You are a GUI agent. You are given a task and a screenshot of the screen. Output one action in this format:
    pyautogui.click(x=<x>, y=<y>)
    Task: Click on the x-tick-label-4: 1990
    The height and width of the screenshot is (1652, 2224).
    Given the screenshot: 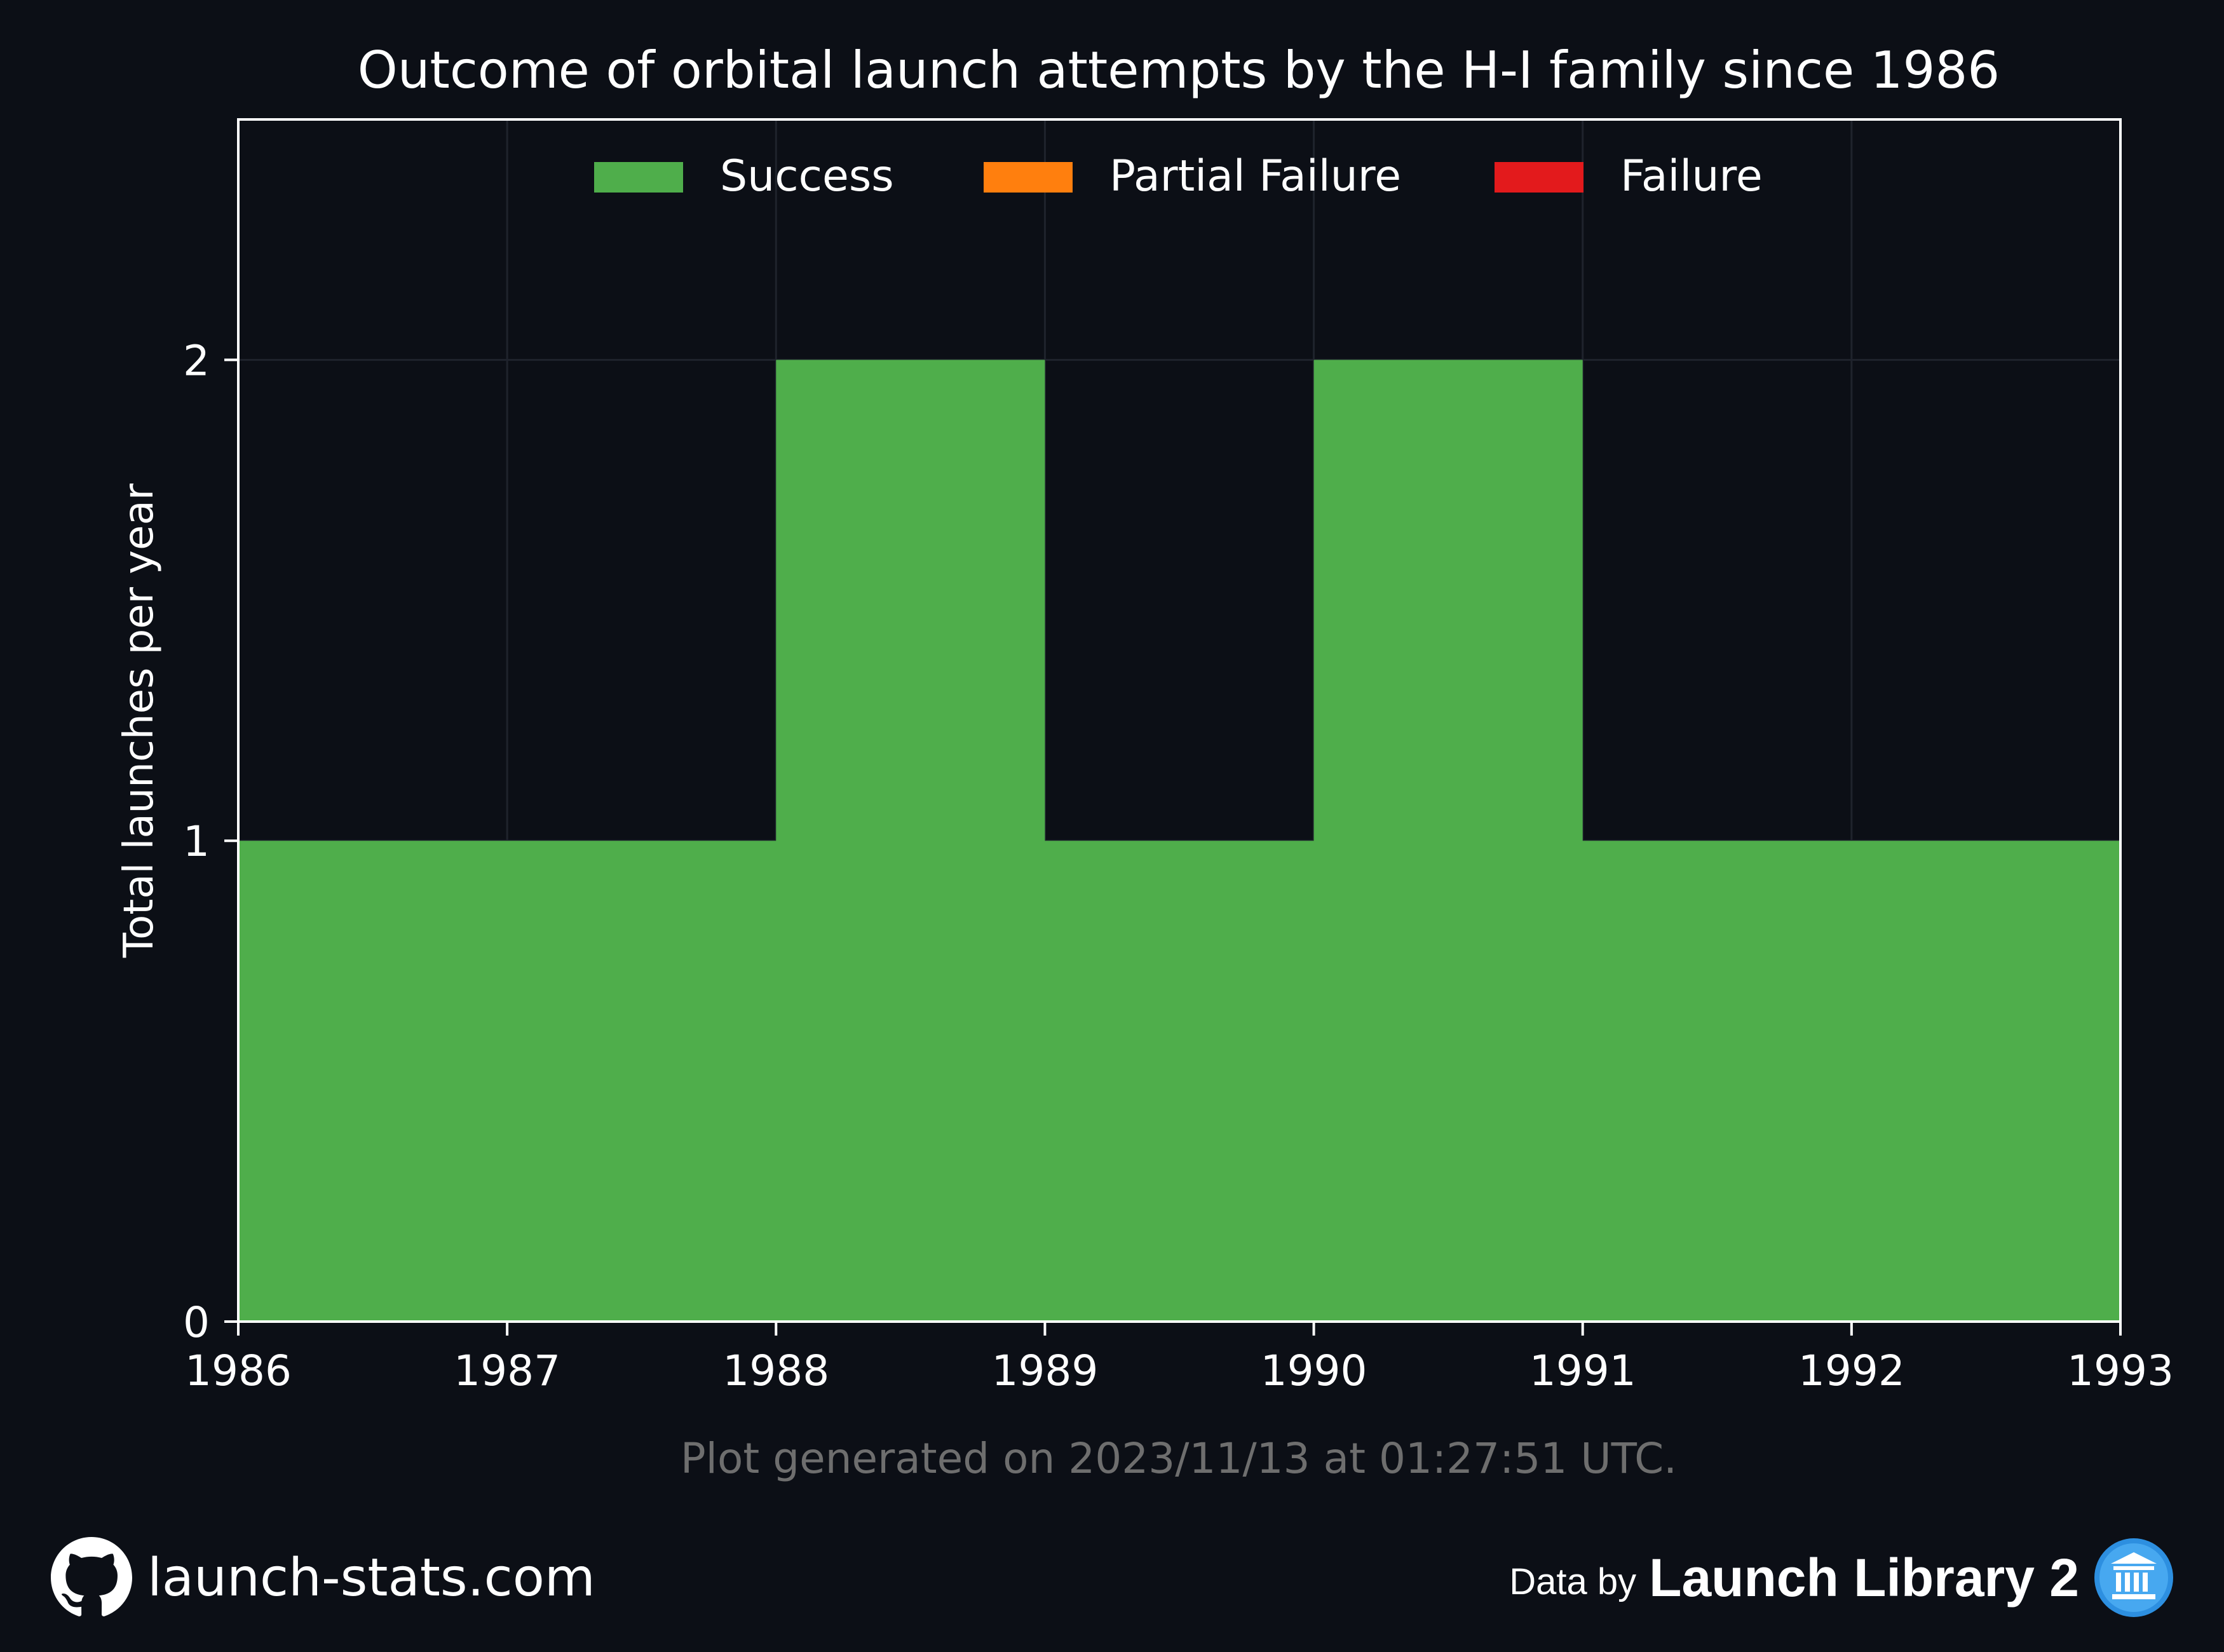 What is the action you would take?
    pyautogui.click(x=1314, y=1371)
    